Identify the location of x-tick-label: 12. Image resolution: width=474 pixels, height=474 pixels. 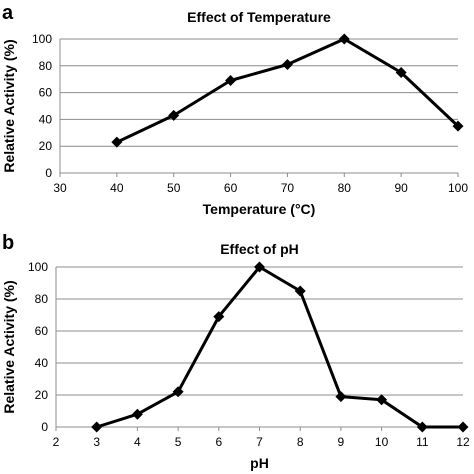
(463, 442).